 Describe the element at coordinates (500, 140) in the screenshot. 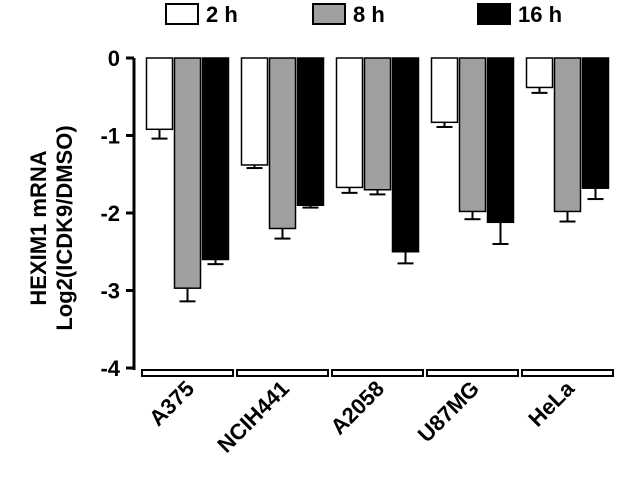

I see `bar-U87MG-16h` at that location.